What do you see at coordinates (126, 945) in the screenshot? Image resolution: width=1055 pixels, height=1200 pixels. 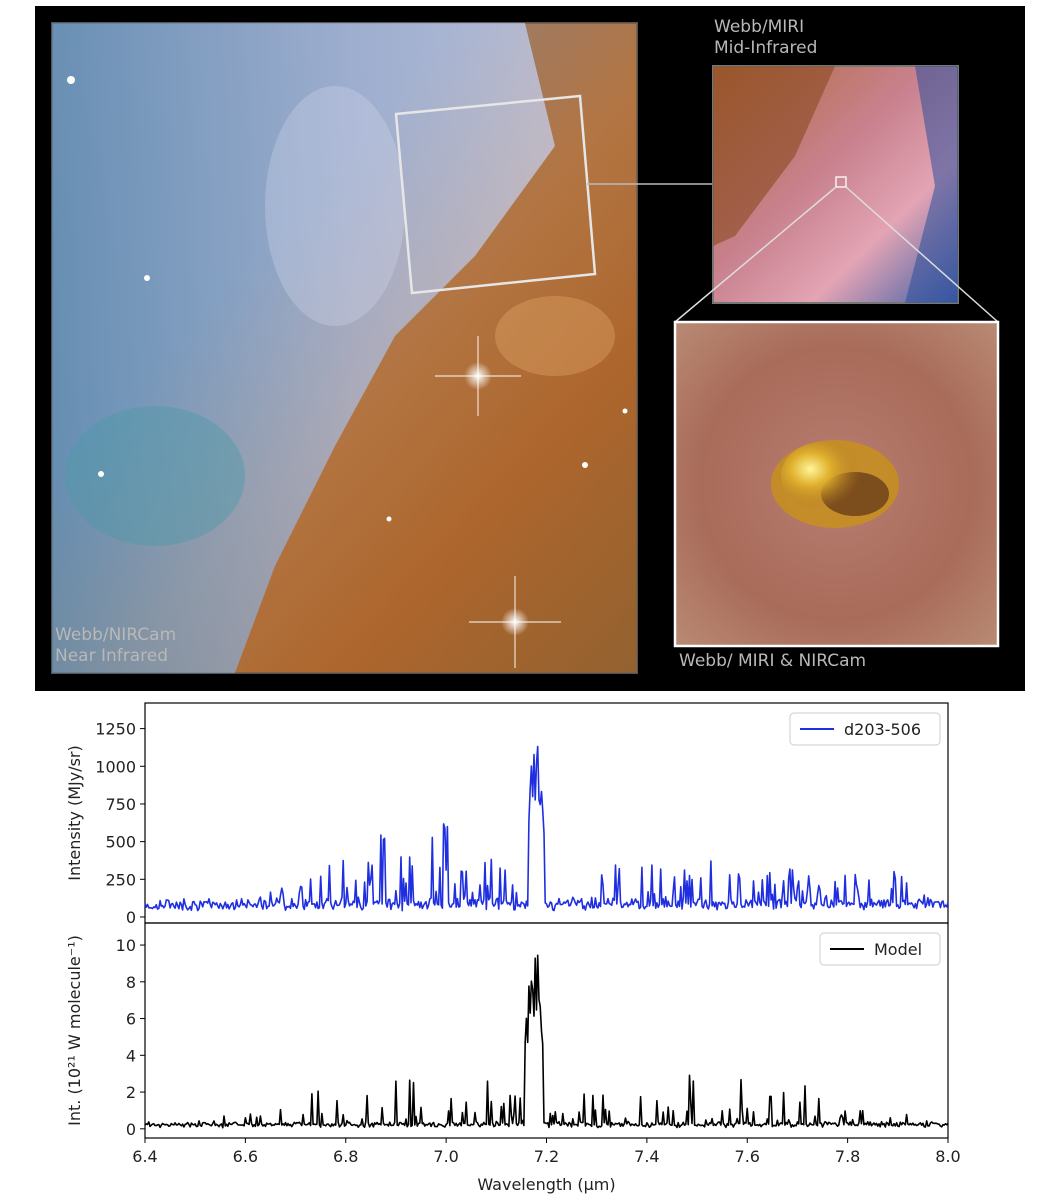 I see `y-tick-label: 10` at bounding box center [126, 945].